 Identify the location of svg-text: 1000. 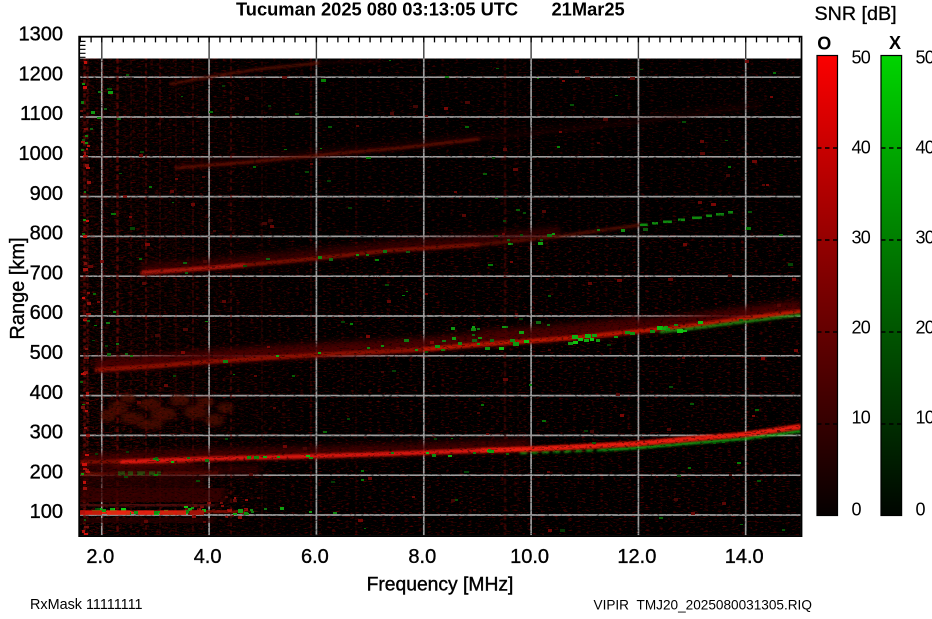
(41, 154).